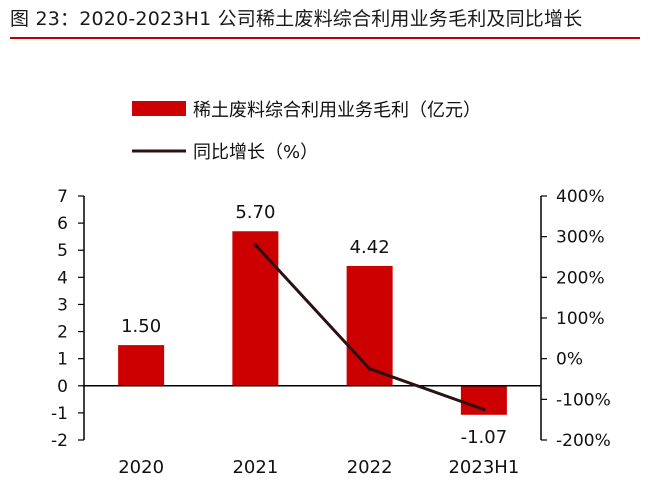 The image size is (650, 500). I want to click on legend-bar-label: 稀土废料综合利用业务毛利（亿元）, so click(337, 110).